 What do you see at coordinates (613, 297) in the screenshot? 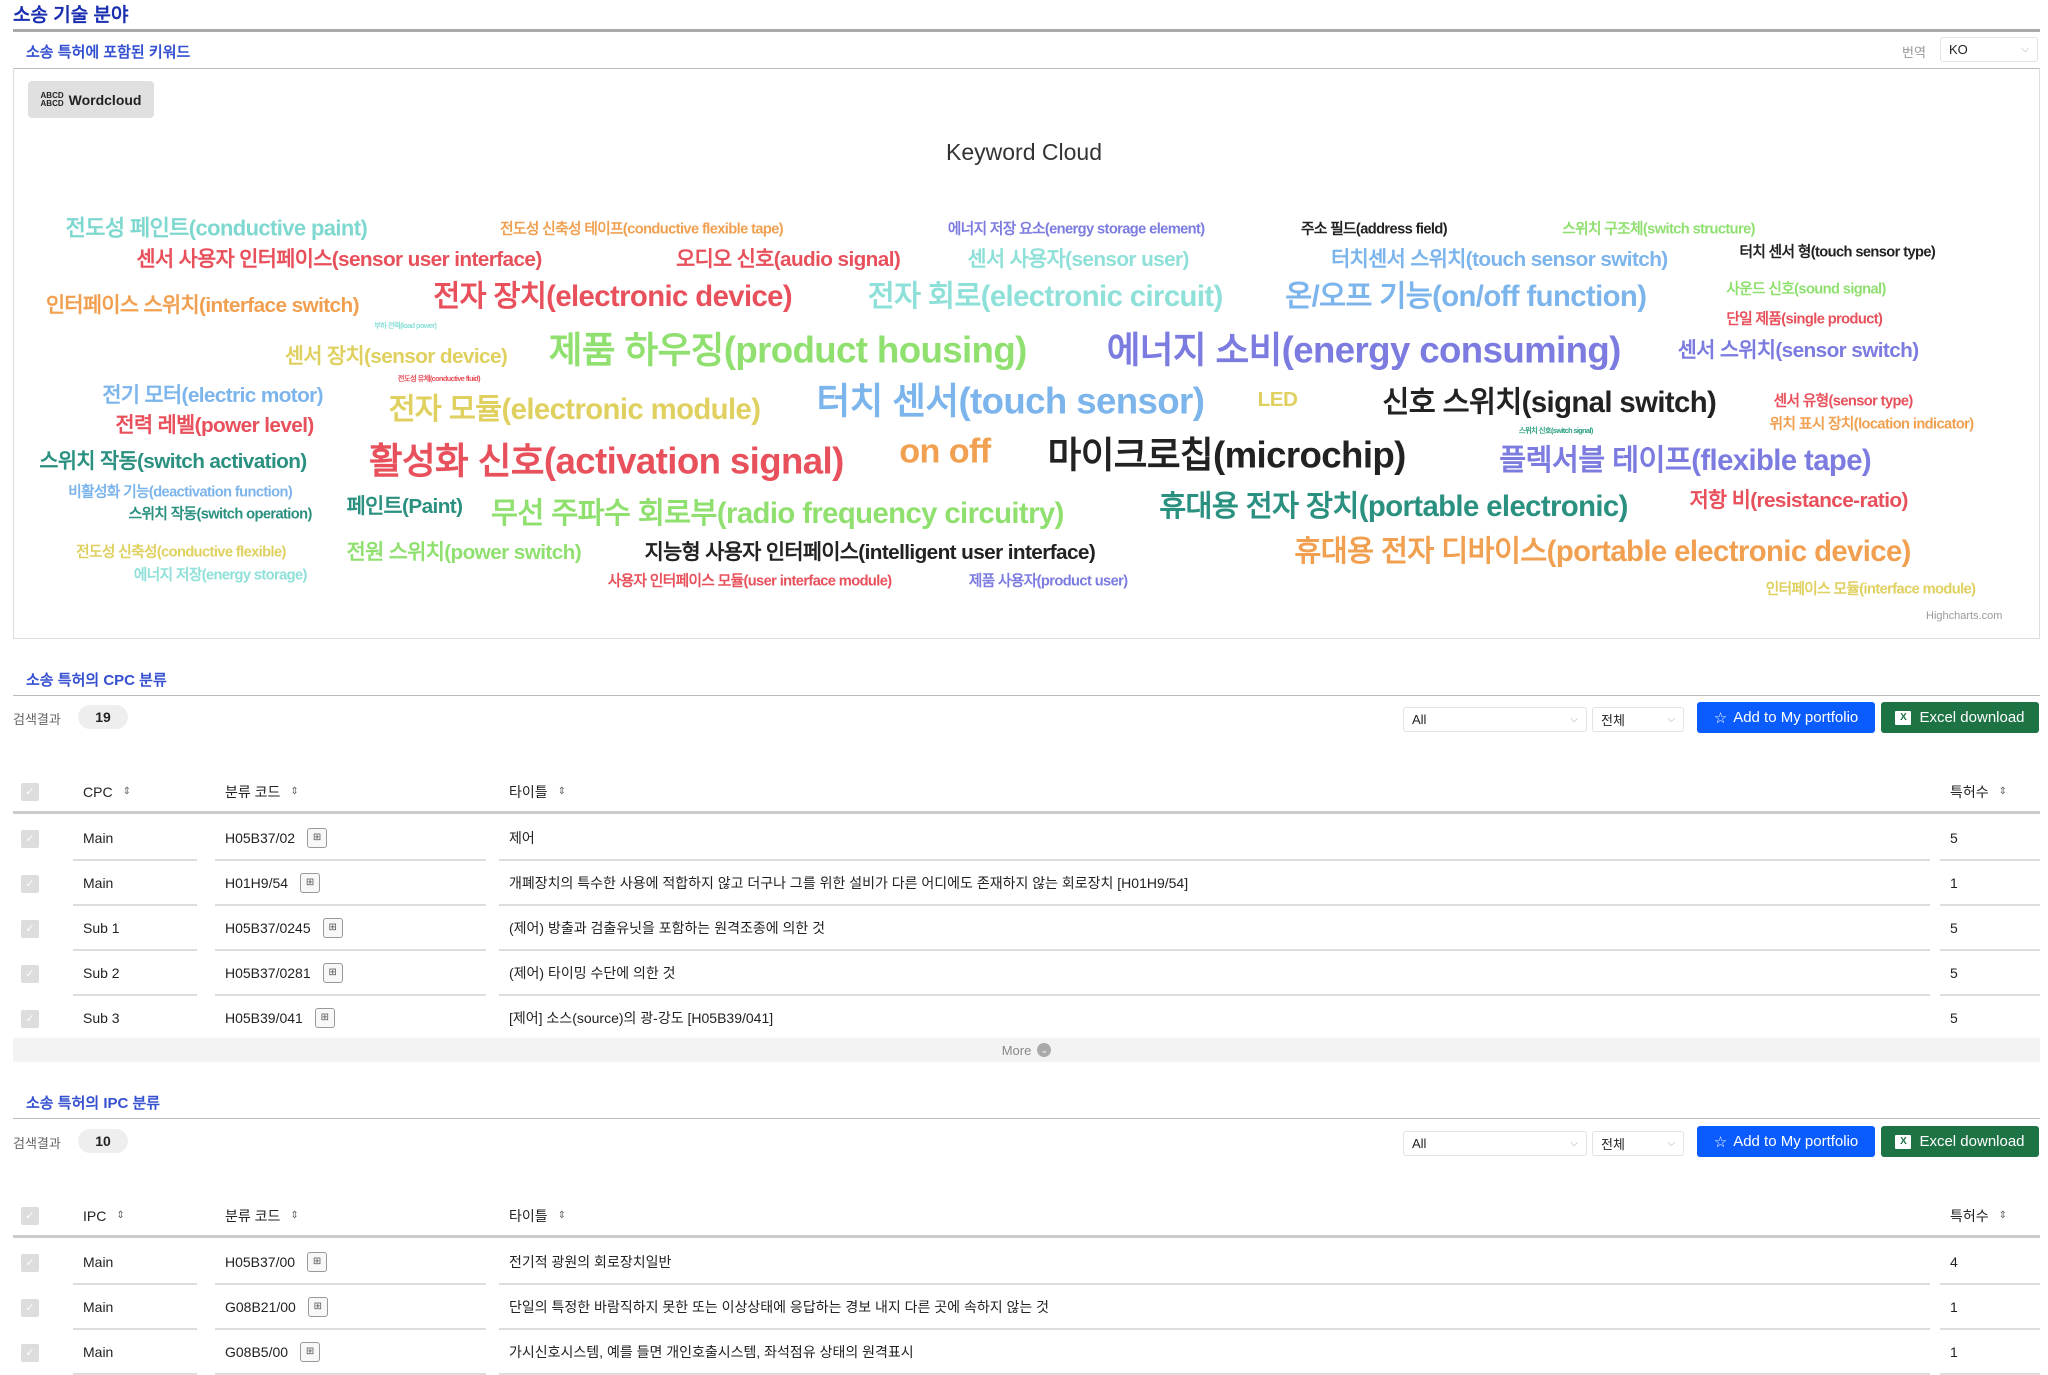
I see `keyword-word: 전자 장치(electronic device)` at bounding box center [613, 297].